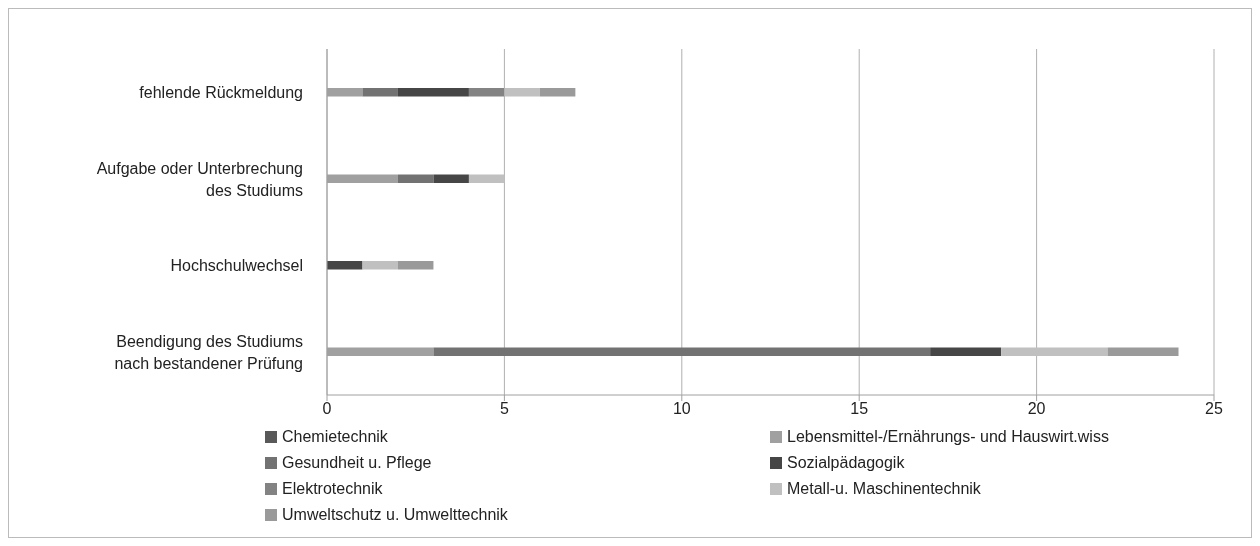 The width and height of the screenshot is (1260, 546). Describe the element at coordinates (681, 409) in the screenshot. I see `x-tick-label: 10` at that location.